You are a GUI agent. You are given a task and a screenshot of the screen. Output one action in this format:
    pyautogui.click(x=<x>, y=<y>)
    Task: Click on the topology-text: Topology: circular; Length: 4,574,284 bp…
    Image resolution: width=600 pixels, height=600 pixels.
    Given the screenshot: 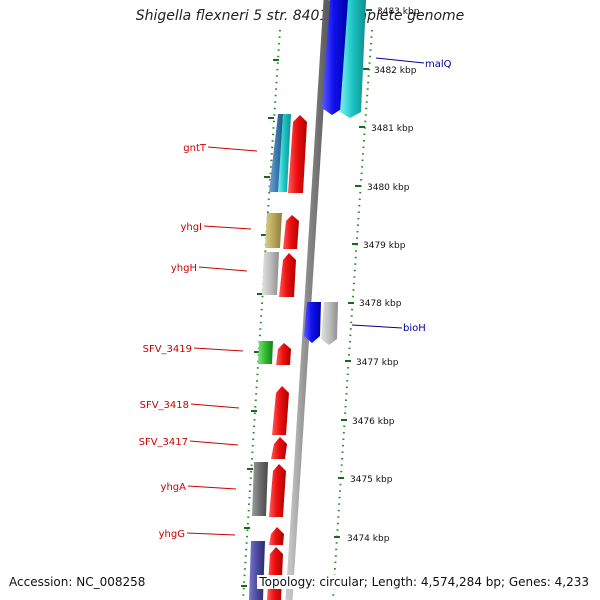 What is the action you would take?
    pyautogui.click(x=424, y=582)
    